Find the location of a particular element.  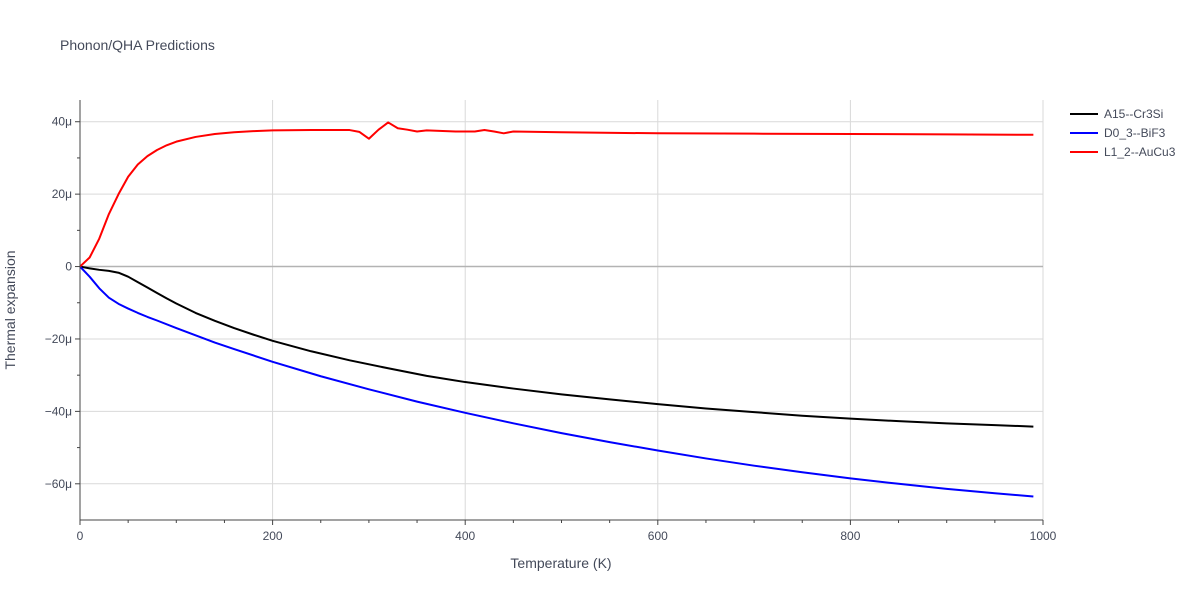

x-tick-label: 200 is located at coordinates (273, 536).